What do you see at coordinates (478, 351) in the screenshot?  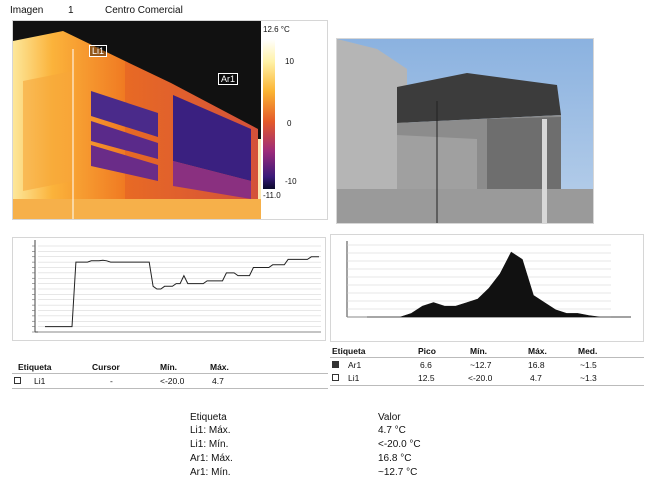 I see `hist-col-min: Mín.` at bounding box center [478, 351].